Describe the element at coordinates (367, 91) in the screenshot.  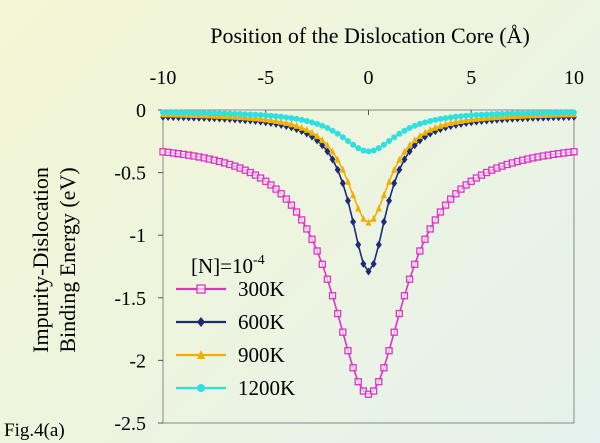
I see `x-axis-ticks: -10 -5 0 5 10` at that location.